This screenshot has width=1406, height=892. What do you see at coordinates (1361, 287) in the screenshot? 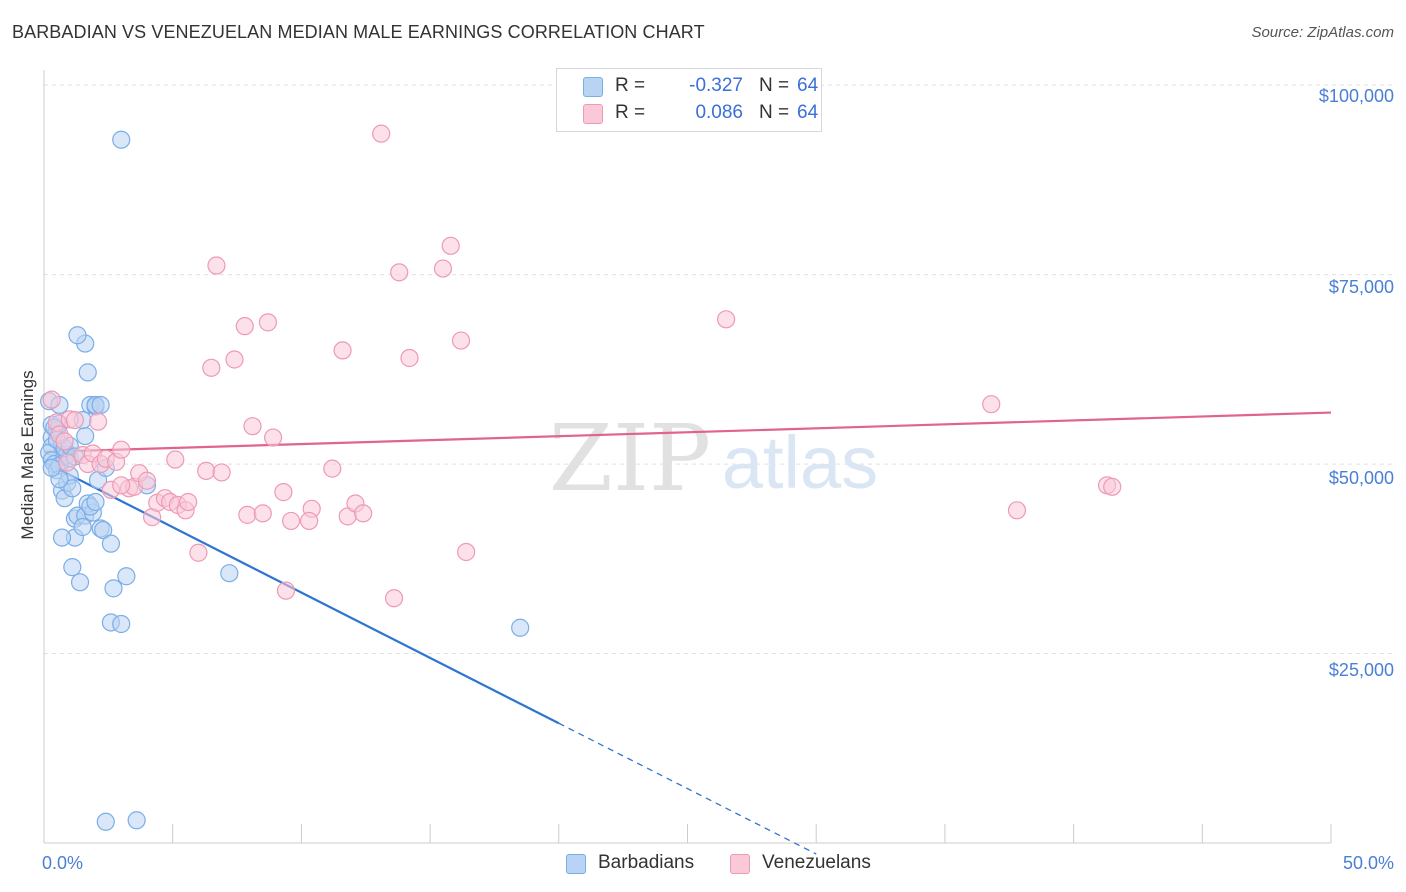
I see `y-tick-75000: $75,000` at bounding box center [1361, 287].